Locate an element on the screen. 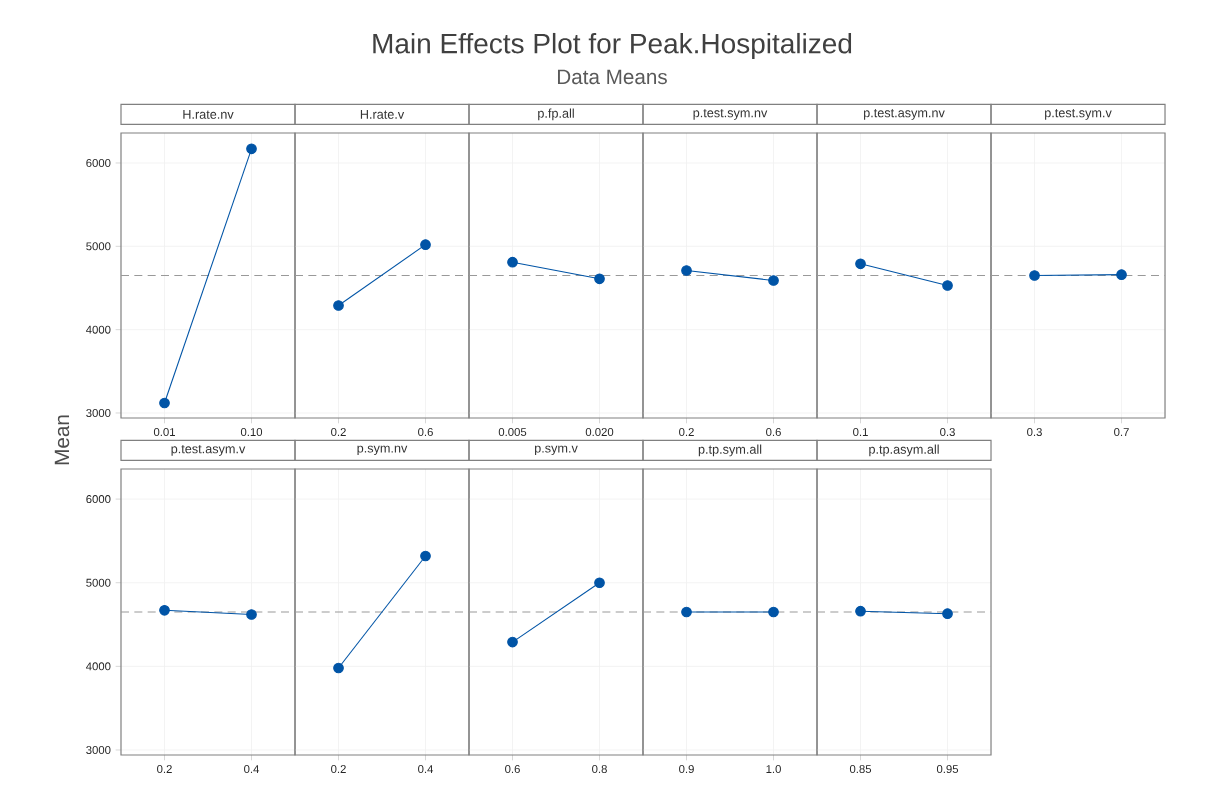 The width and height of the screenshot is (1216, 806). x-tick-label: 0.020 is located at coordinates (599, 432).